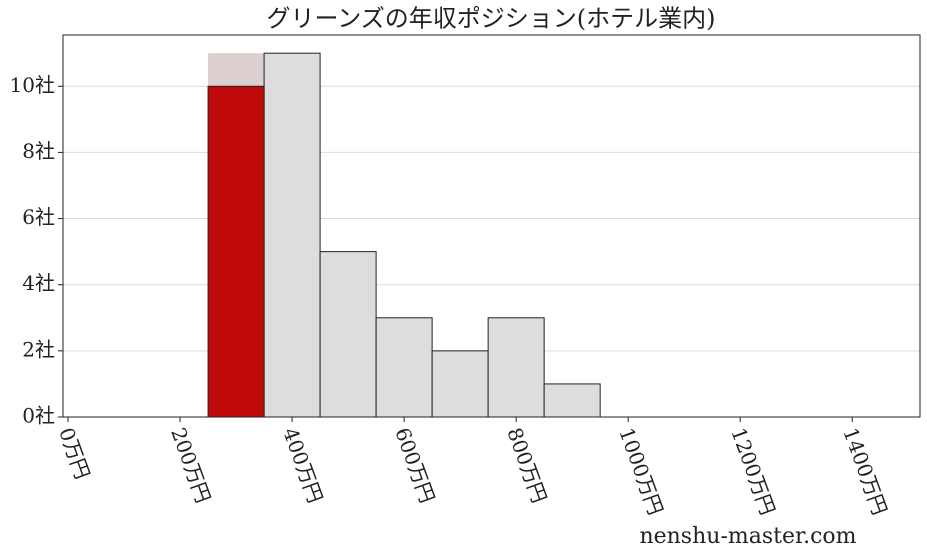  Describe the element at coordinates (302, 465) in the screenshot. I see `x-tick-label: 400万円` at that location.